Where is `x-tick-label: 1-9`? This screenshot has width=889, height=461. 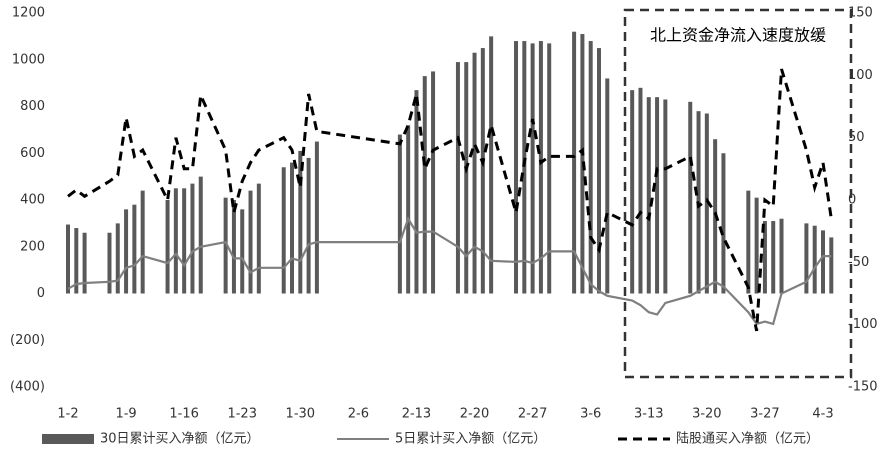
x-tick-label: 1-9 is located at coordinates (125, 414).